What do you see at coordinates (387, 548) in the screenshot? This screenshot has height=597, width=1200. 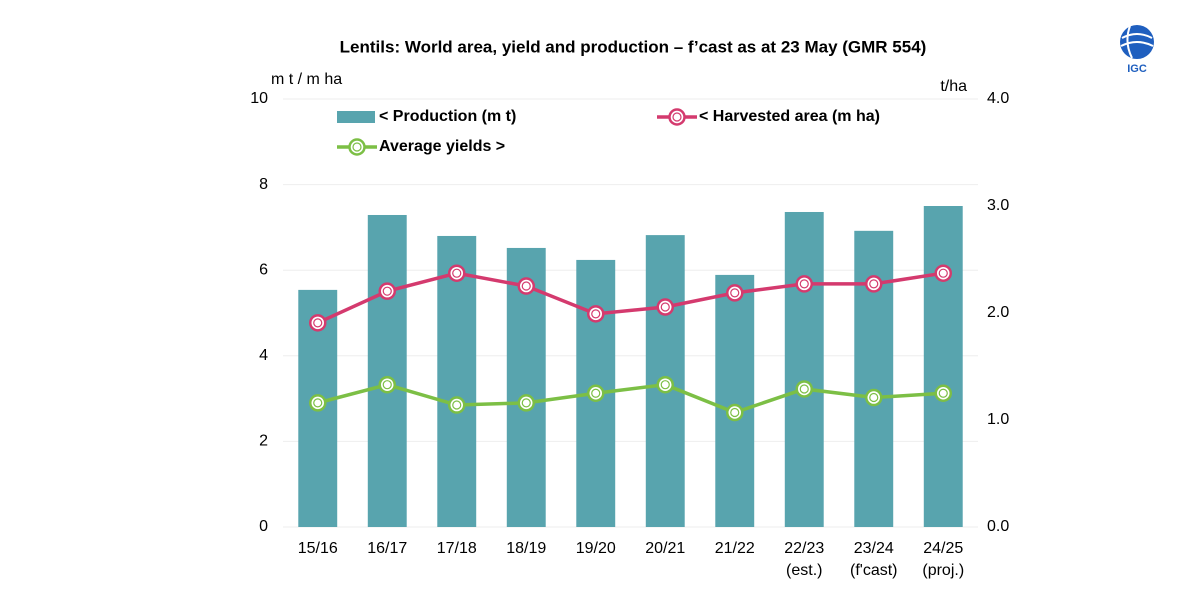 I see `x-tick-label: 16/17` at bounding box center [387, 548].